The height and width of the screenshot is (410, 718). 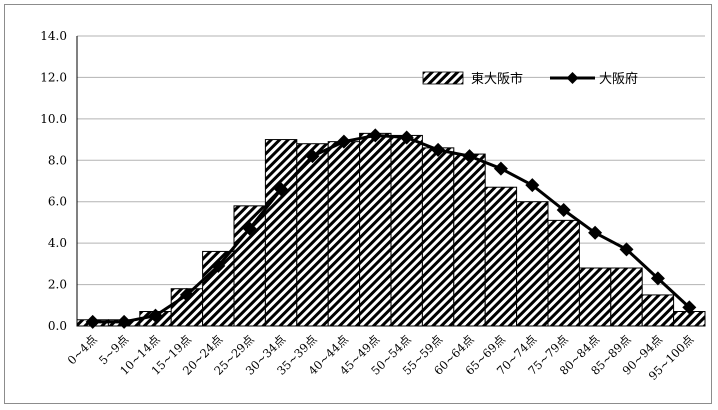 What do you see at coordinates (618, 79) in the screenshot?
I see `legend-label-line: 大阪府` at bounding box center [618, 79].